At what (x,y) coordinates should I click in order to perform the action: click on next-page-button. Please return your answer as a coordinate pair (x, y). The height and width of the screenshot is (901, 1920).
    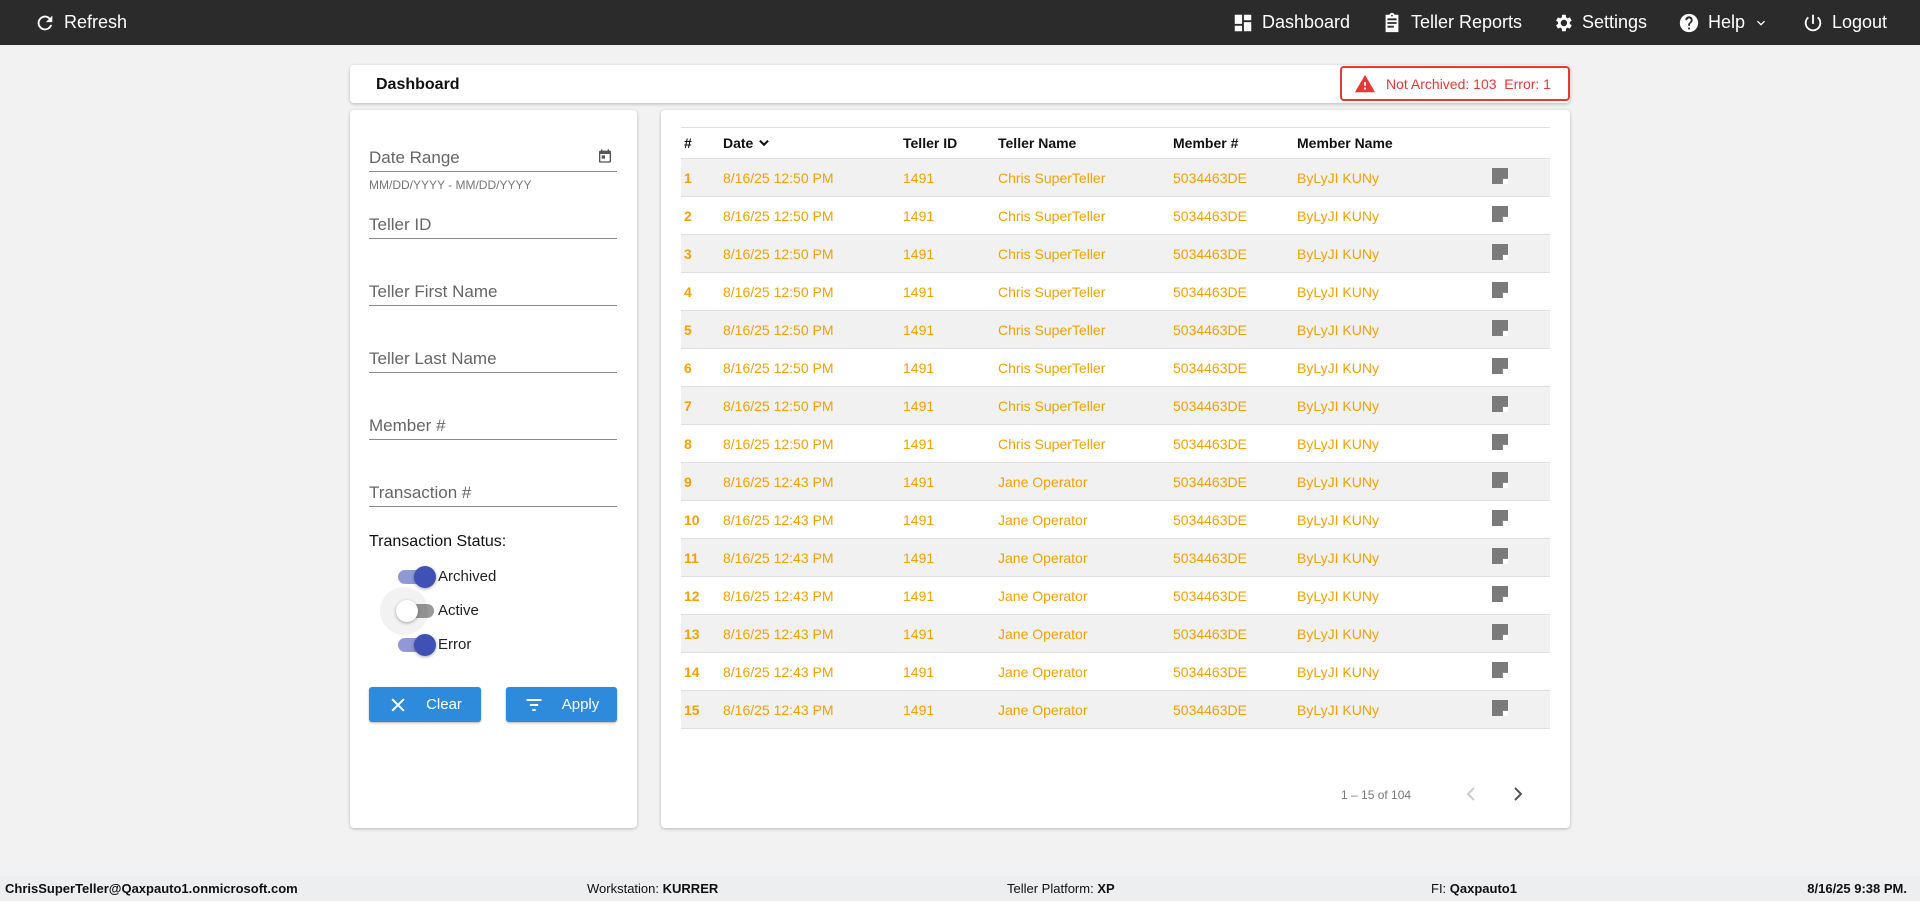
    Looking at the image, I should click on (1518, 794).